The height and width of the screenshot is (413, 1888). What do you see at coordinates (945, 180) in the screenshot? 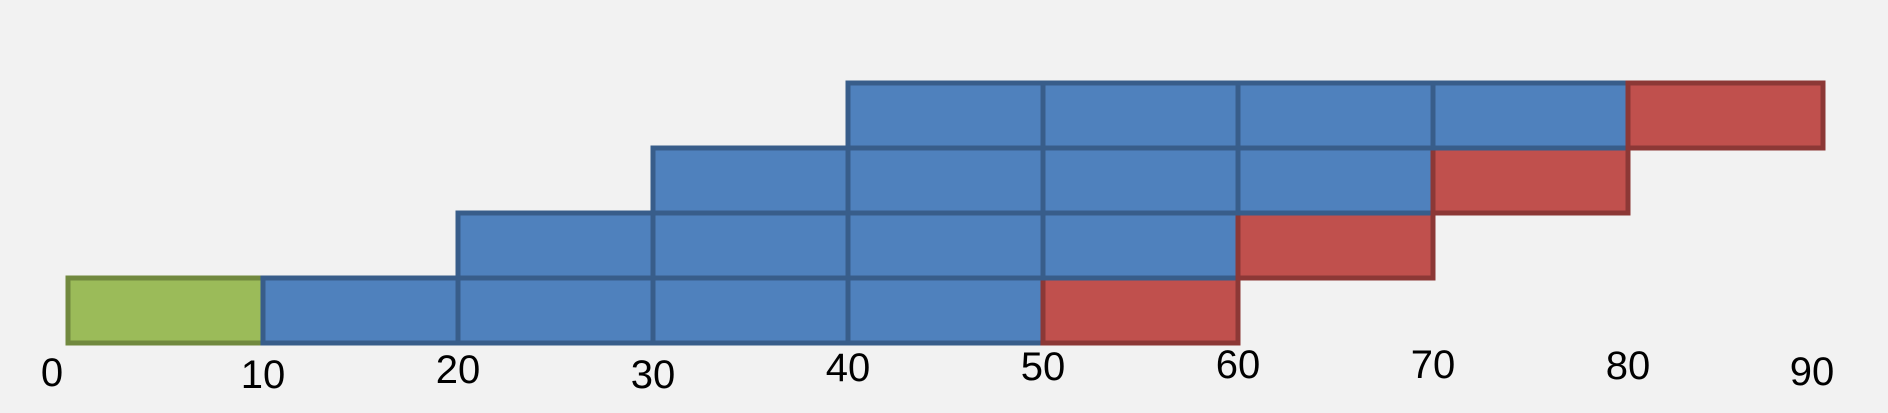
I see `row-3-segment-2-blue` at bounding box center [945, 180].